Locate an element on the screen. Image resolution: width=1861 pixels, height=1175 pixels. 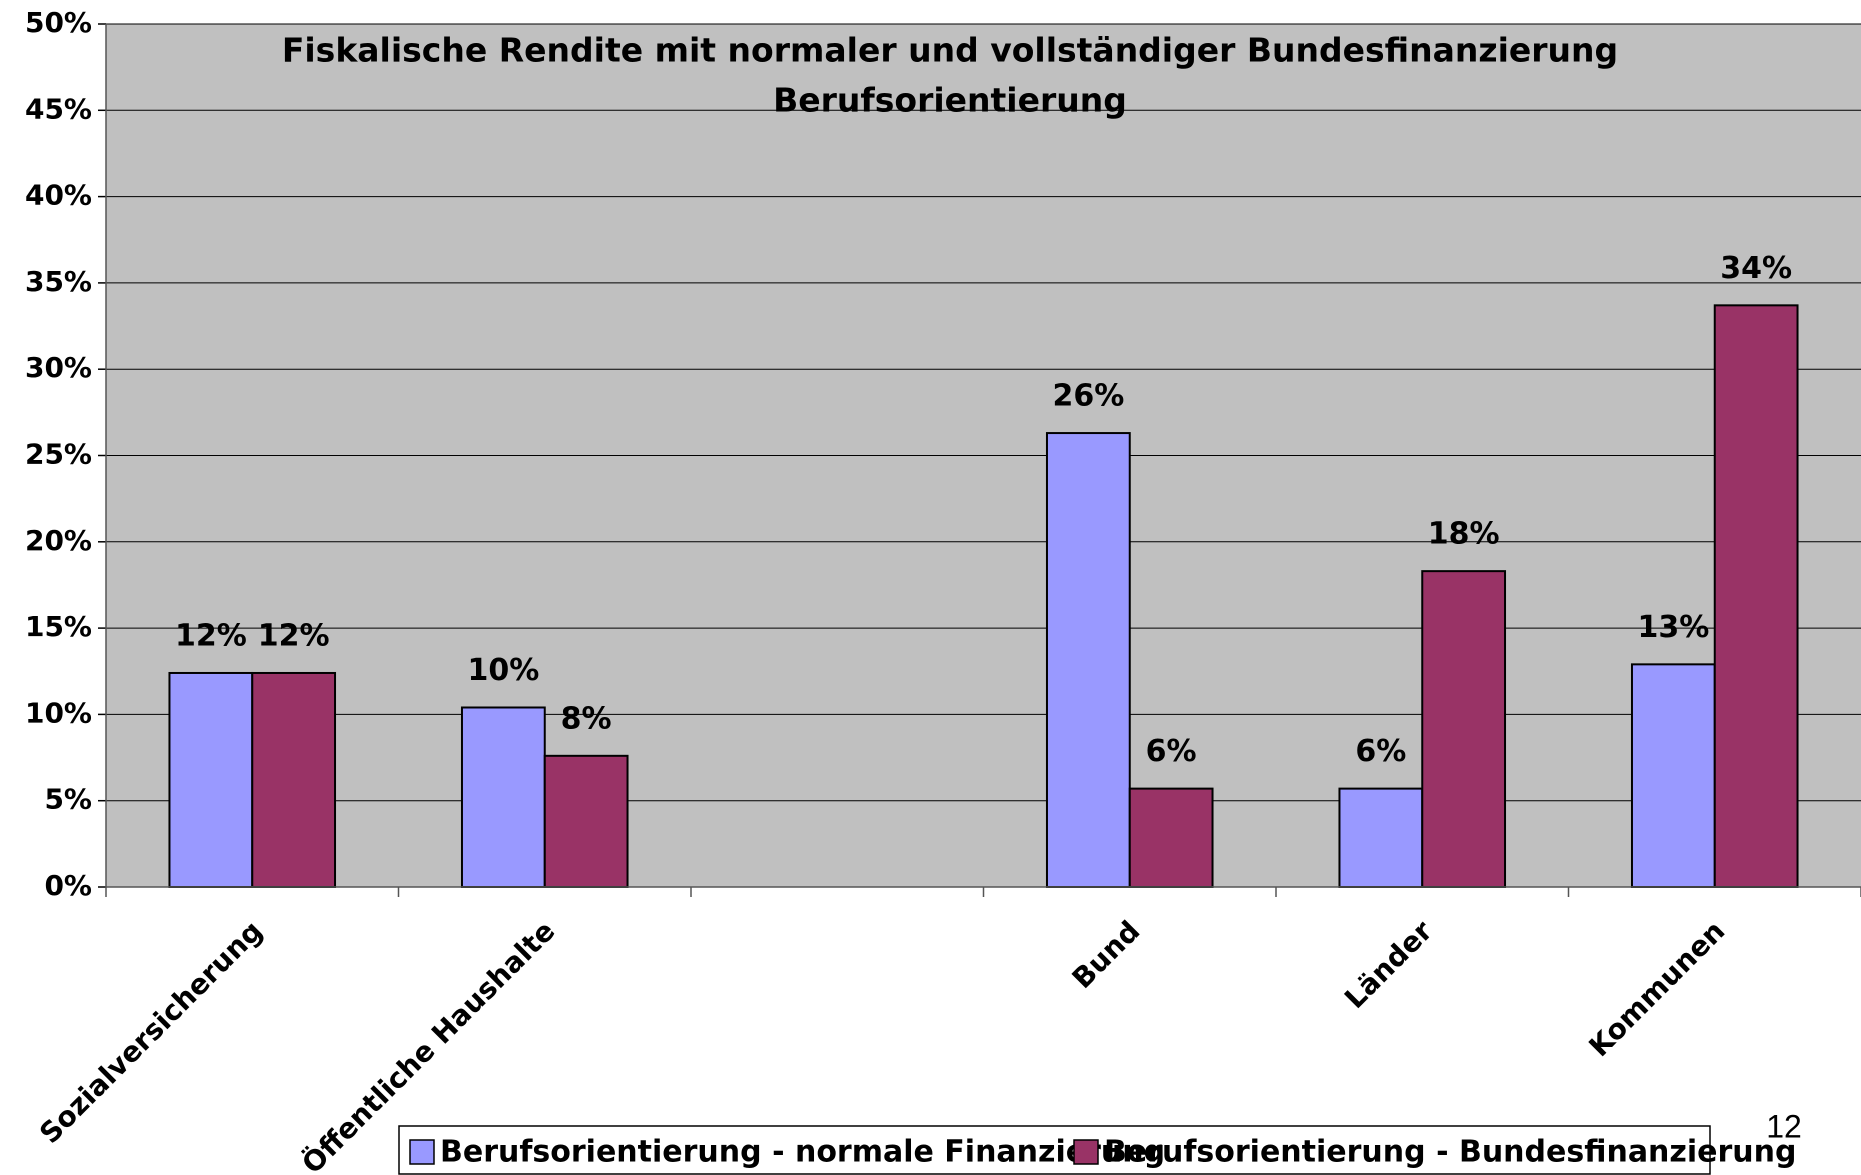
y-tick-label: 5% is located at coordinates (68, 799).